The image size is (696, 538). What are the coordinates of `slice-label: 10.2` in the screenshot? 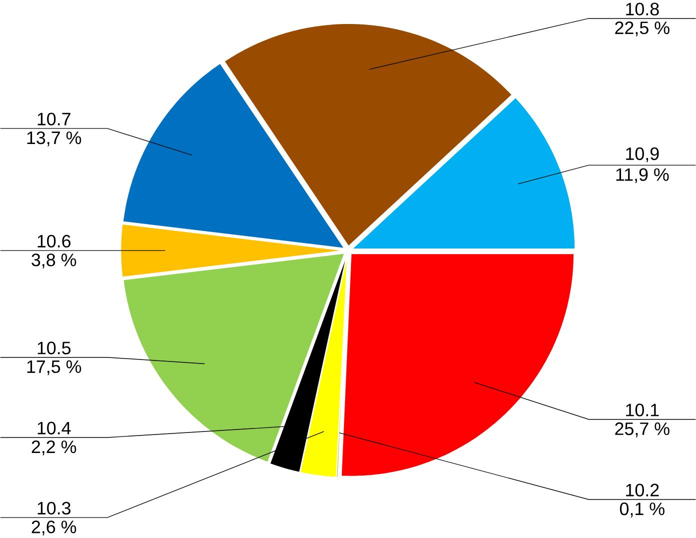 It's located at (642, 490).